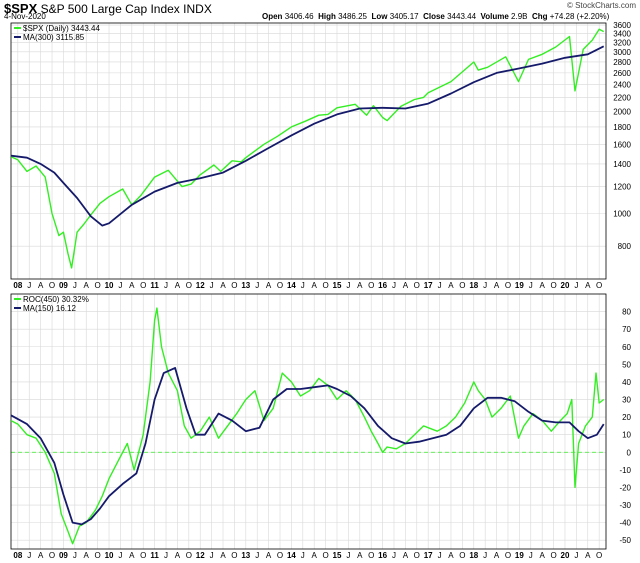 Image resolution: width=640 pixels, height=563 pixels. I want to click on open-label: Open, so click(272, 16).